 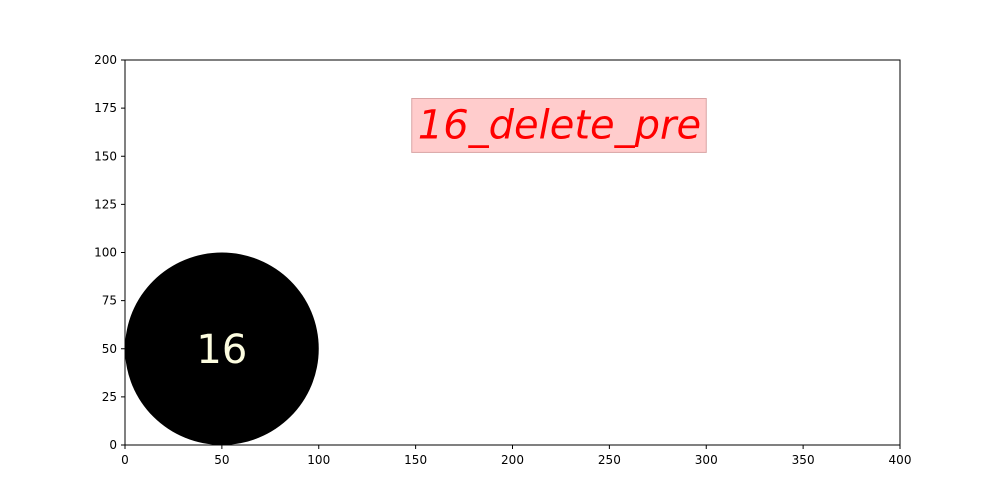 What do you see at coordinates (512, 460) in the screenshot?
I see `x-tick-label: 200` at bounding box center [512, 460].